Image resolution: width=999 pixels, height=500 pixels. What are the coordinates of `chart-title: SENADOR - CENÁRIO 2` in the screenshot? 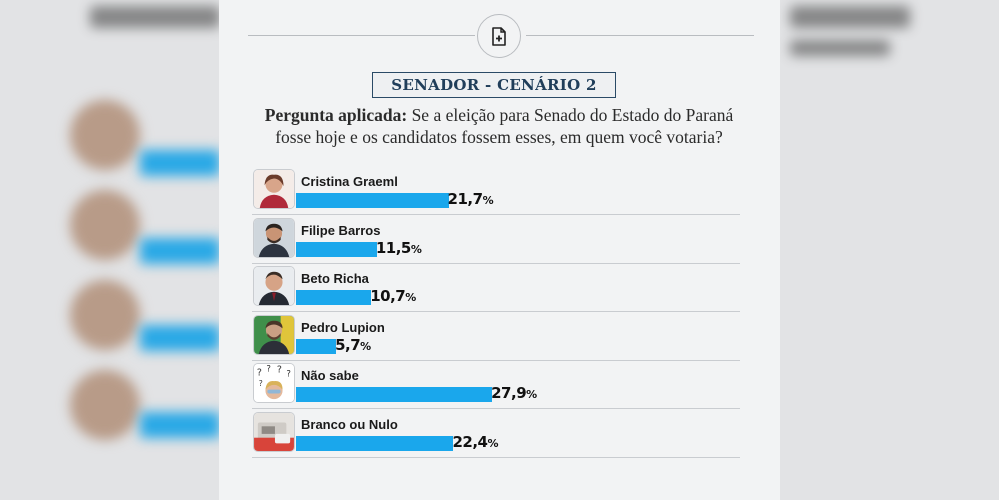 It's located at (494, 85).